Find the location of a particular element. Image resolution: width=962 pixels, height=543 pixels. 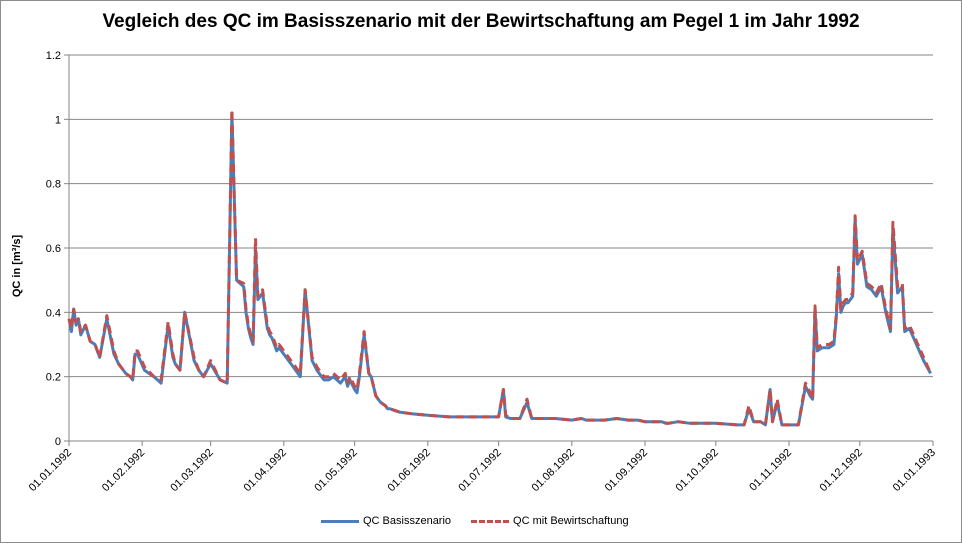

x-tick-label: 01.05.1992 is located at coordinates (335, 470).